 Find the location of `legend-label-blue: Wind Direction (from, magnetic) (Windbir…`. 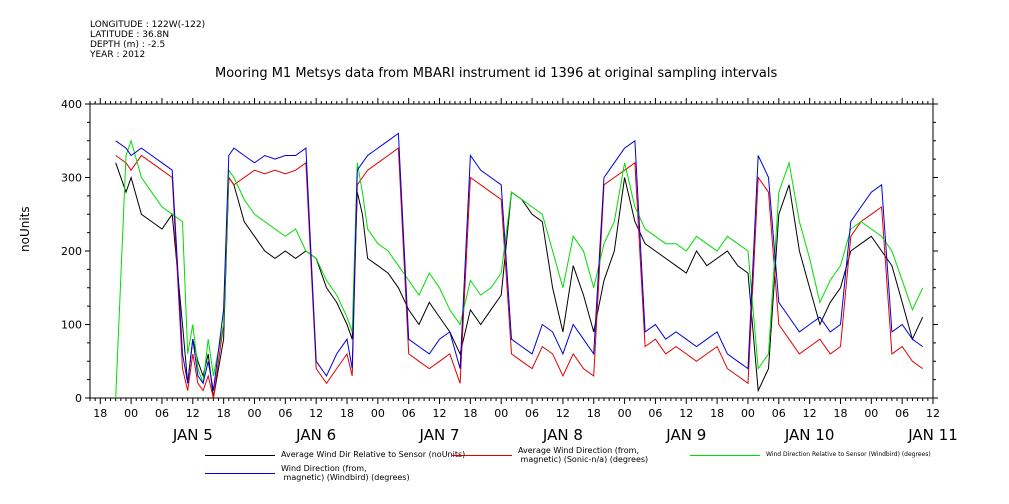

legend-label-blue: Wind Direction (from, magnetic) (Windbir… is located at coordinates (345, 473).